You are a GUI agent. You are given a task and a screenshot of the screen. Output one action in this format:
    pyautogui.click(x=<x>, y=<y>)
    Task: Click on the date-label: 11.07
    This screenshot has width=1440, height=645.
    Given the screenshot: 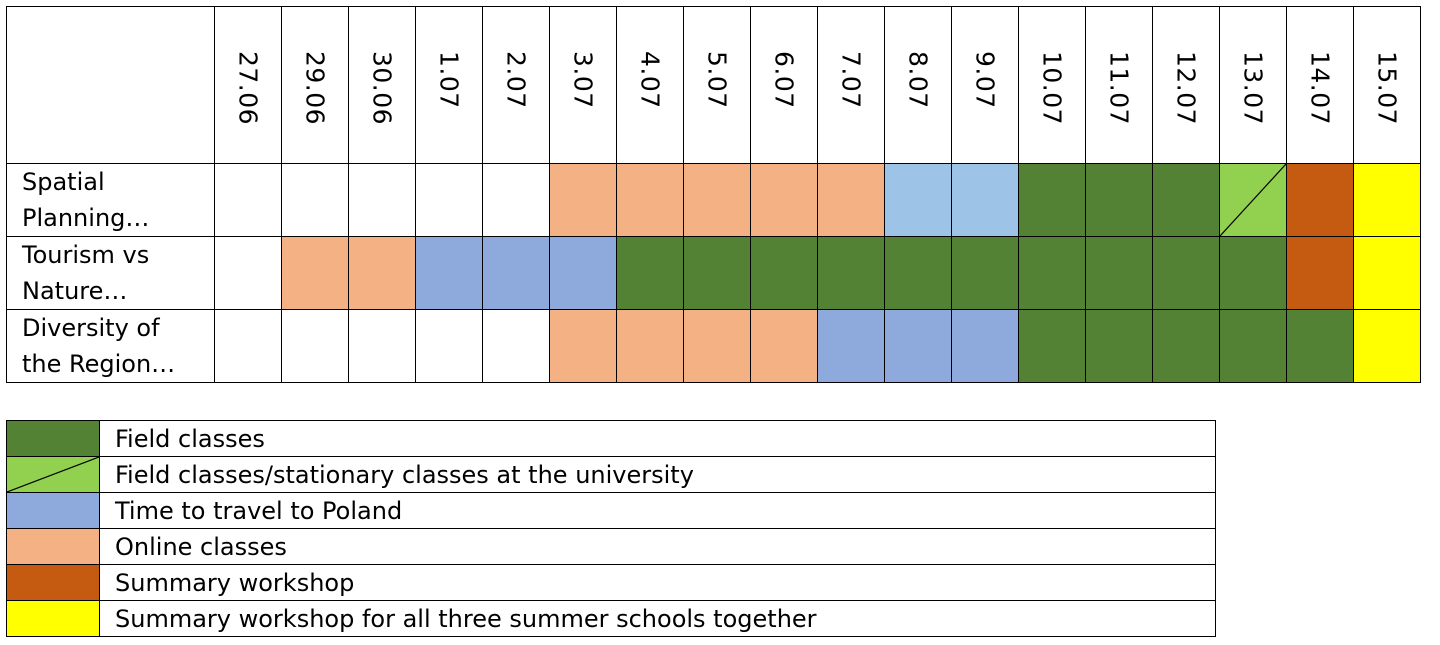 What is the action you would take?
    pyautogui.click(x=1119, y=88)
    